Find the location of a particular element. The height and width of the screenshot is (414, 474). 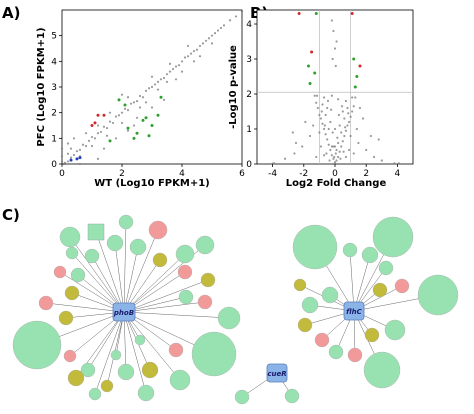

y-tick-label: 4 is located at coordinates (54, 62).